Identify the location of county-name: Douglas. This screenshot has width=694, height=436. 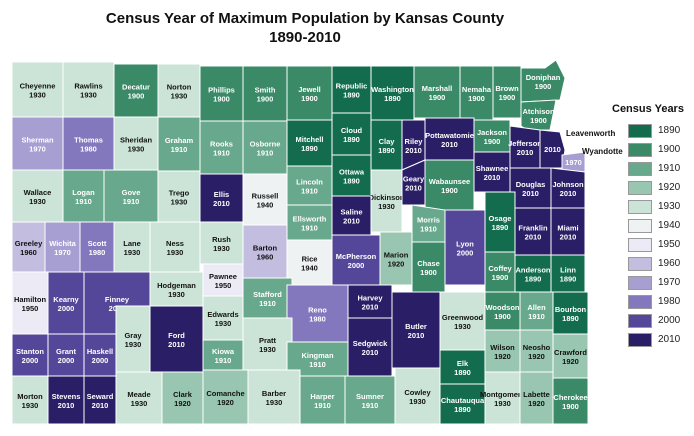
(531, 184).